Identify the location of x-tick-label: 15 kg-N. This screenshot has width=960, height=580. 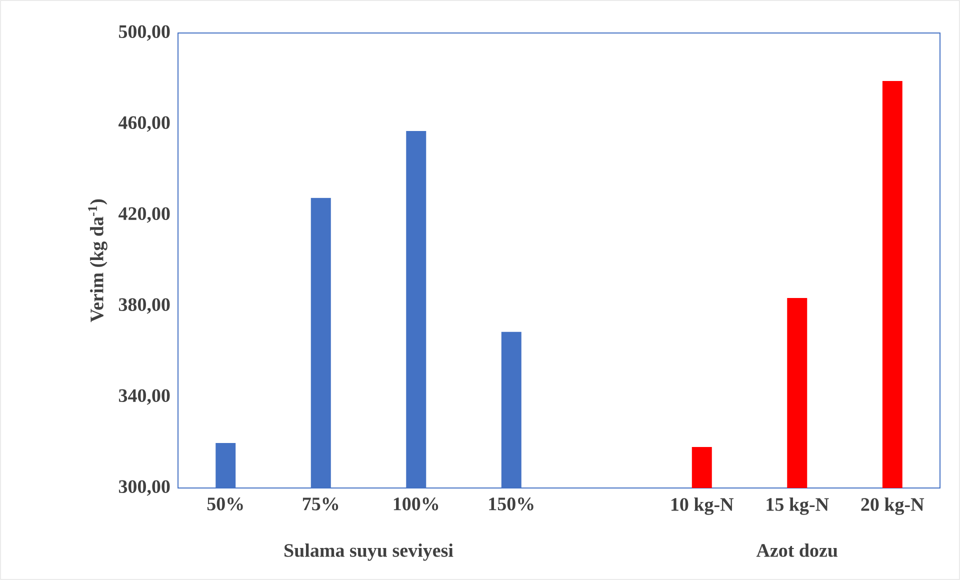
(797, 506).